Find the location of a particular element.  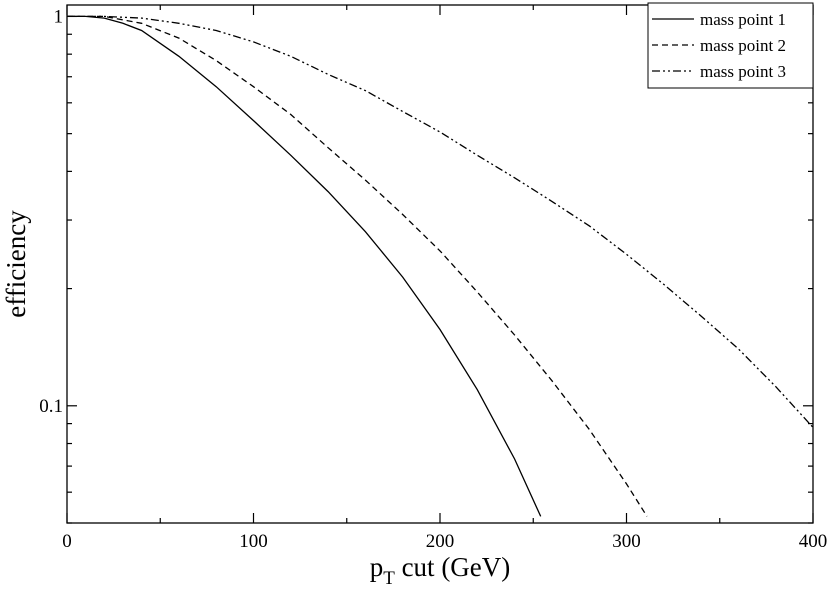

x-tick-label: 0 is located at coordinates (67, 541).